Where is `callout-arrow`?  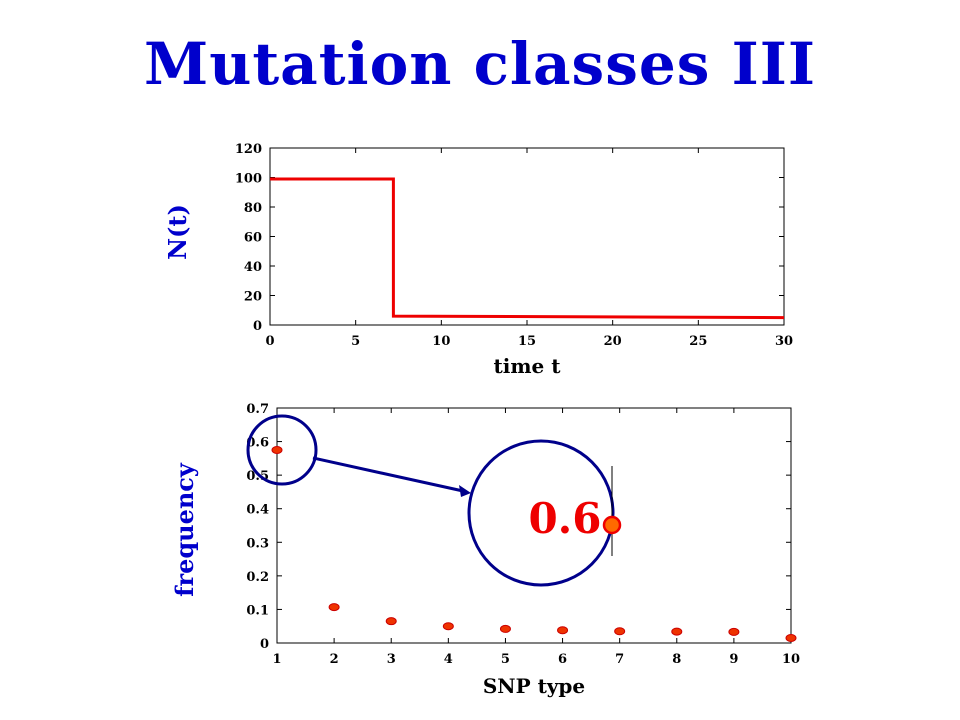 callout-arrow is located at coordinates (388, 474).